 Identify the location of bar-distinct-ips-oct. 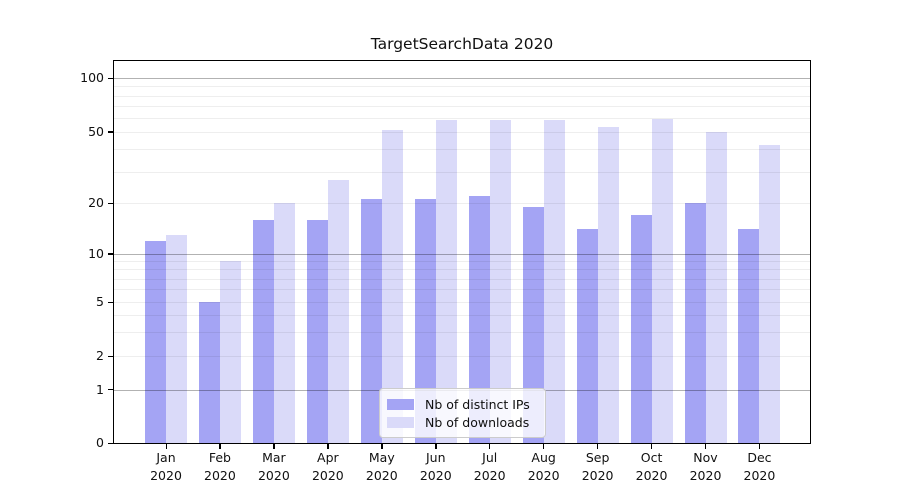
(641, 329).